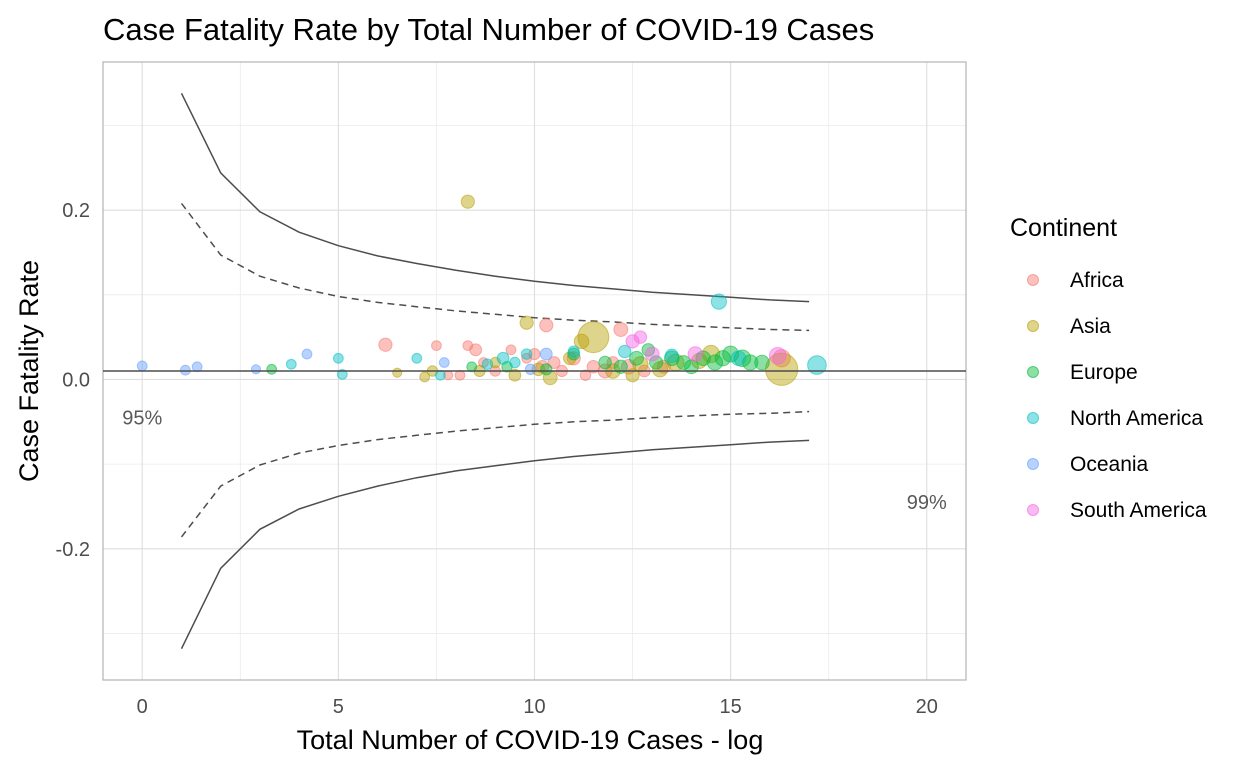  I want to click on x-tick-label: 5, so click(338, 707).